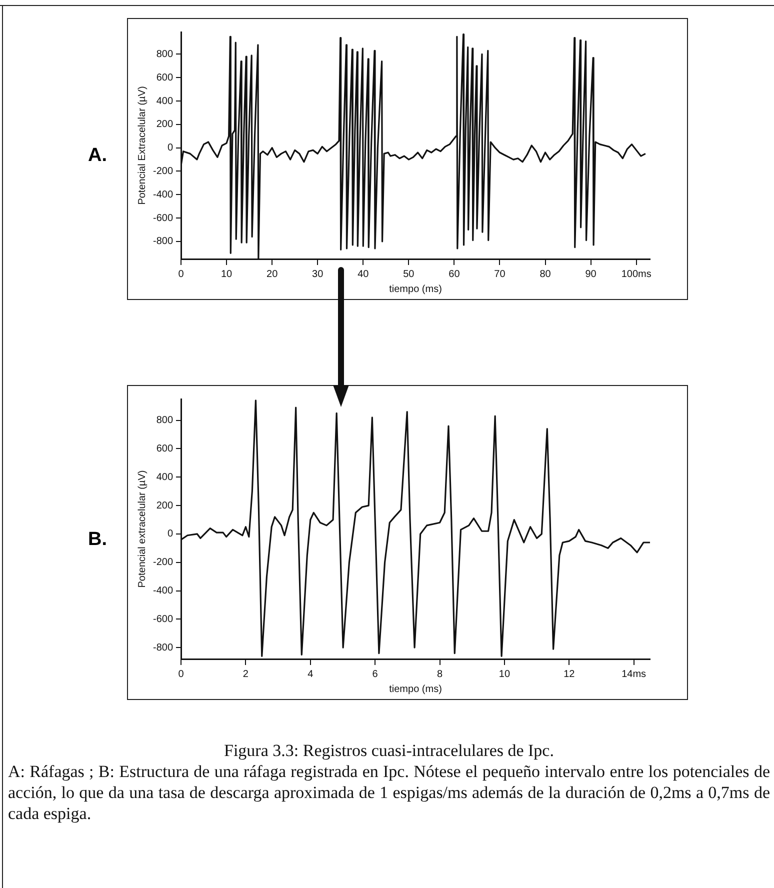 The image size is (774, 888). Describe the element at coordinates (454, 274) in the screenshot. I see `x-tick-label: 60` at that location.